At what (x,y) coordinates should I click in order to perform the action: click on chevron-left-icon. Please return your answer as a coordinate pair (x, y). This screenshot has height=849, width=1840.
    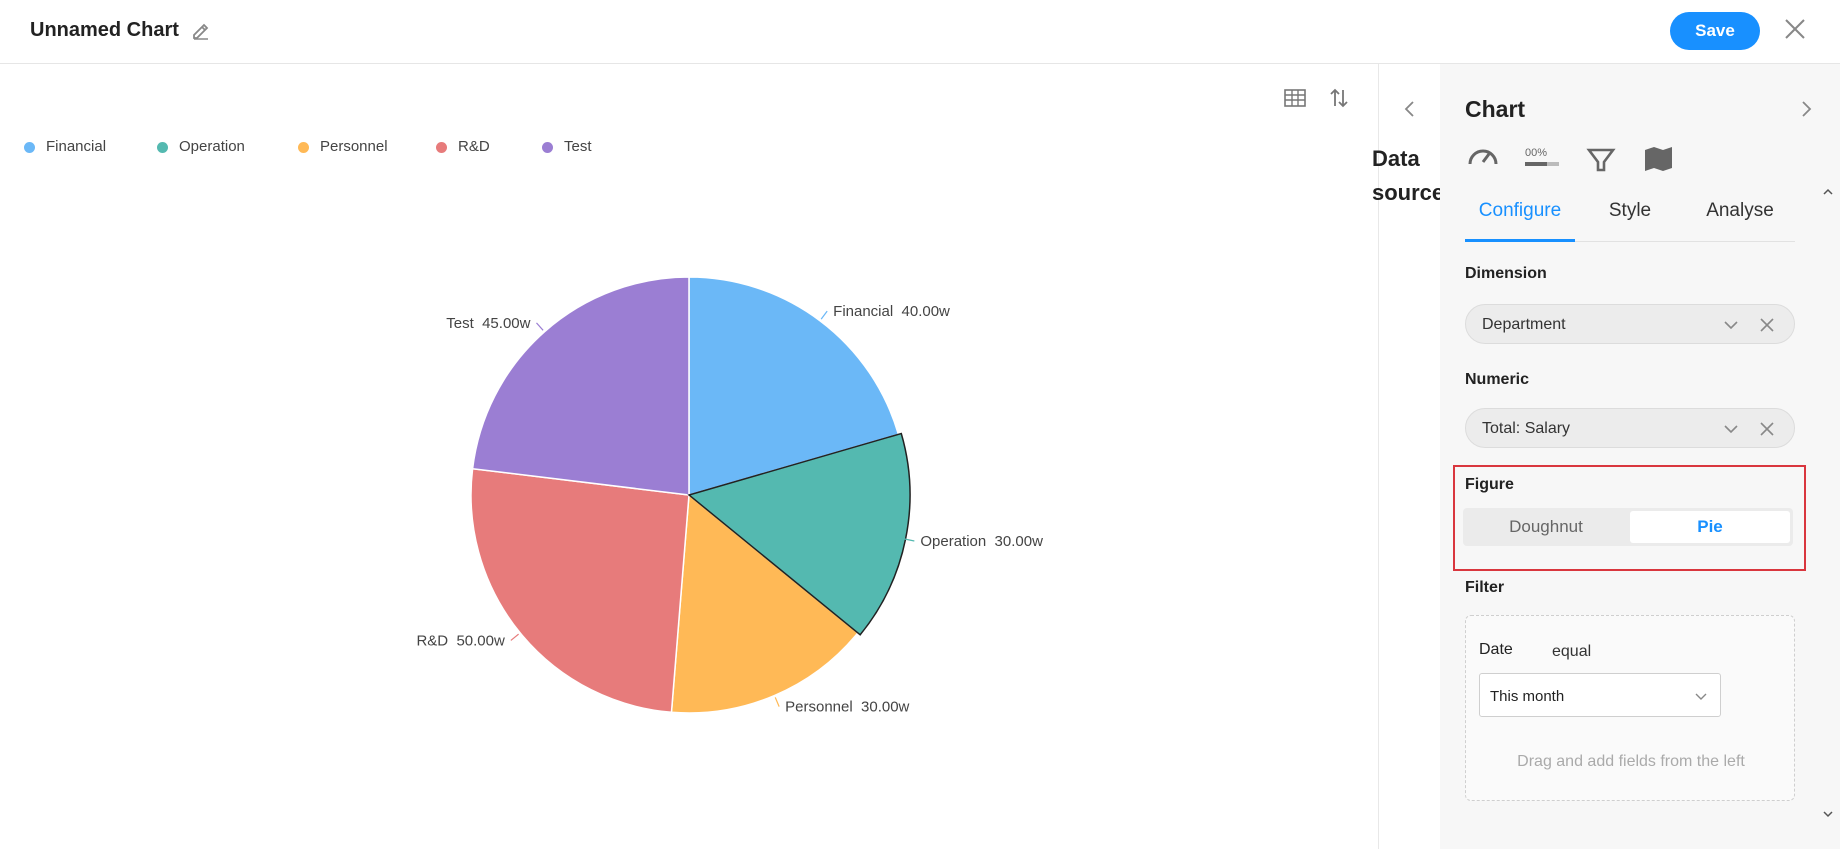
    Looking at the image, I should click on (1410, 109).